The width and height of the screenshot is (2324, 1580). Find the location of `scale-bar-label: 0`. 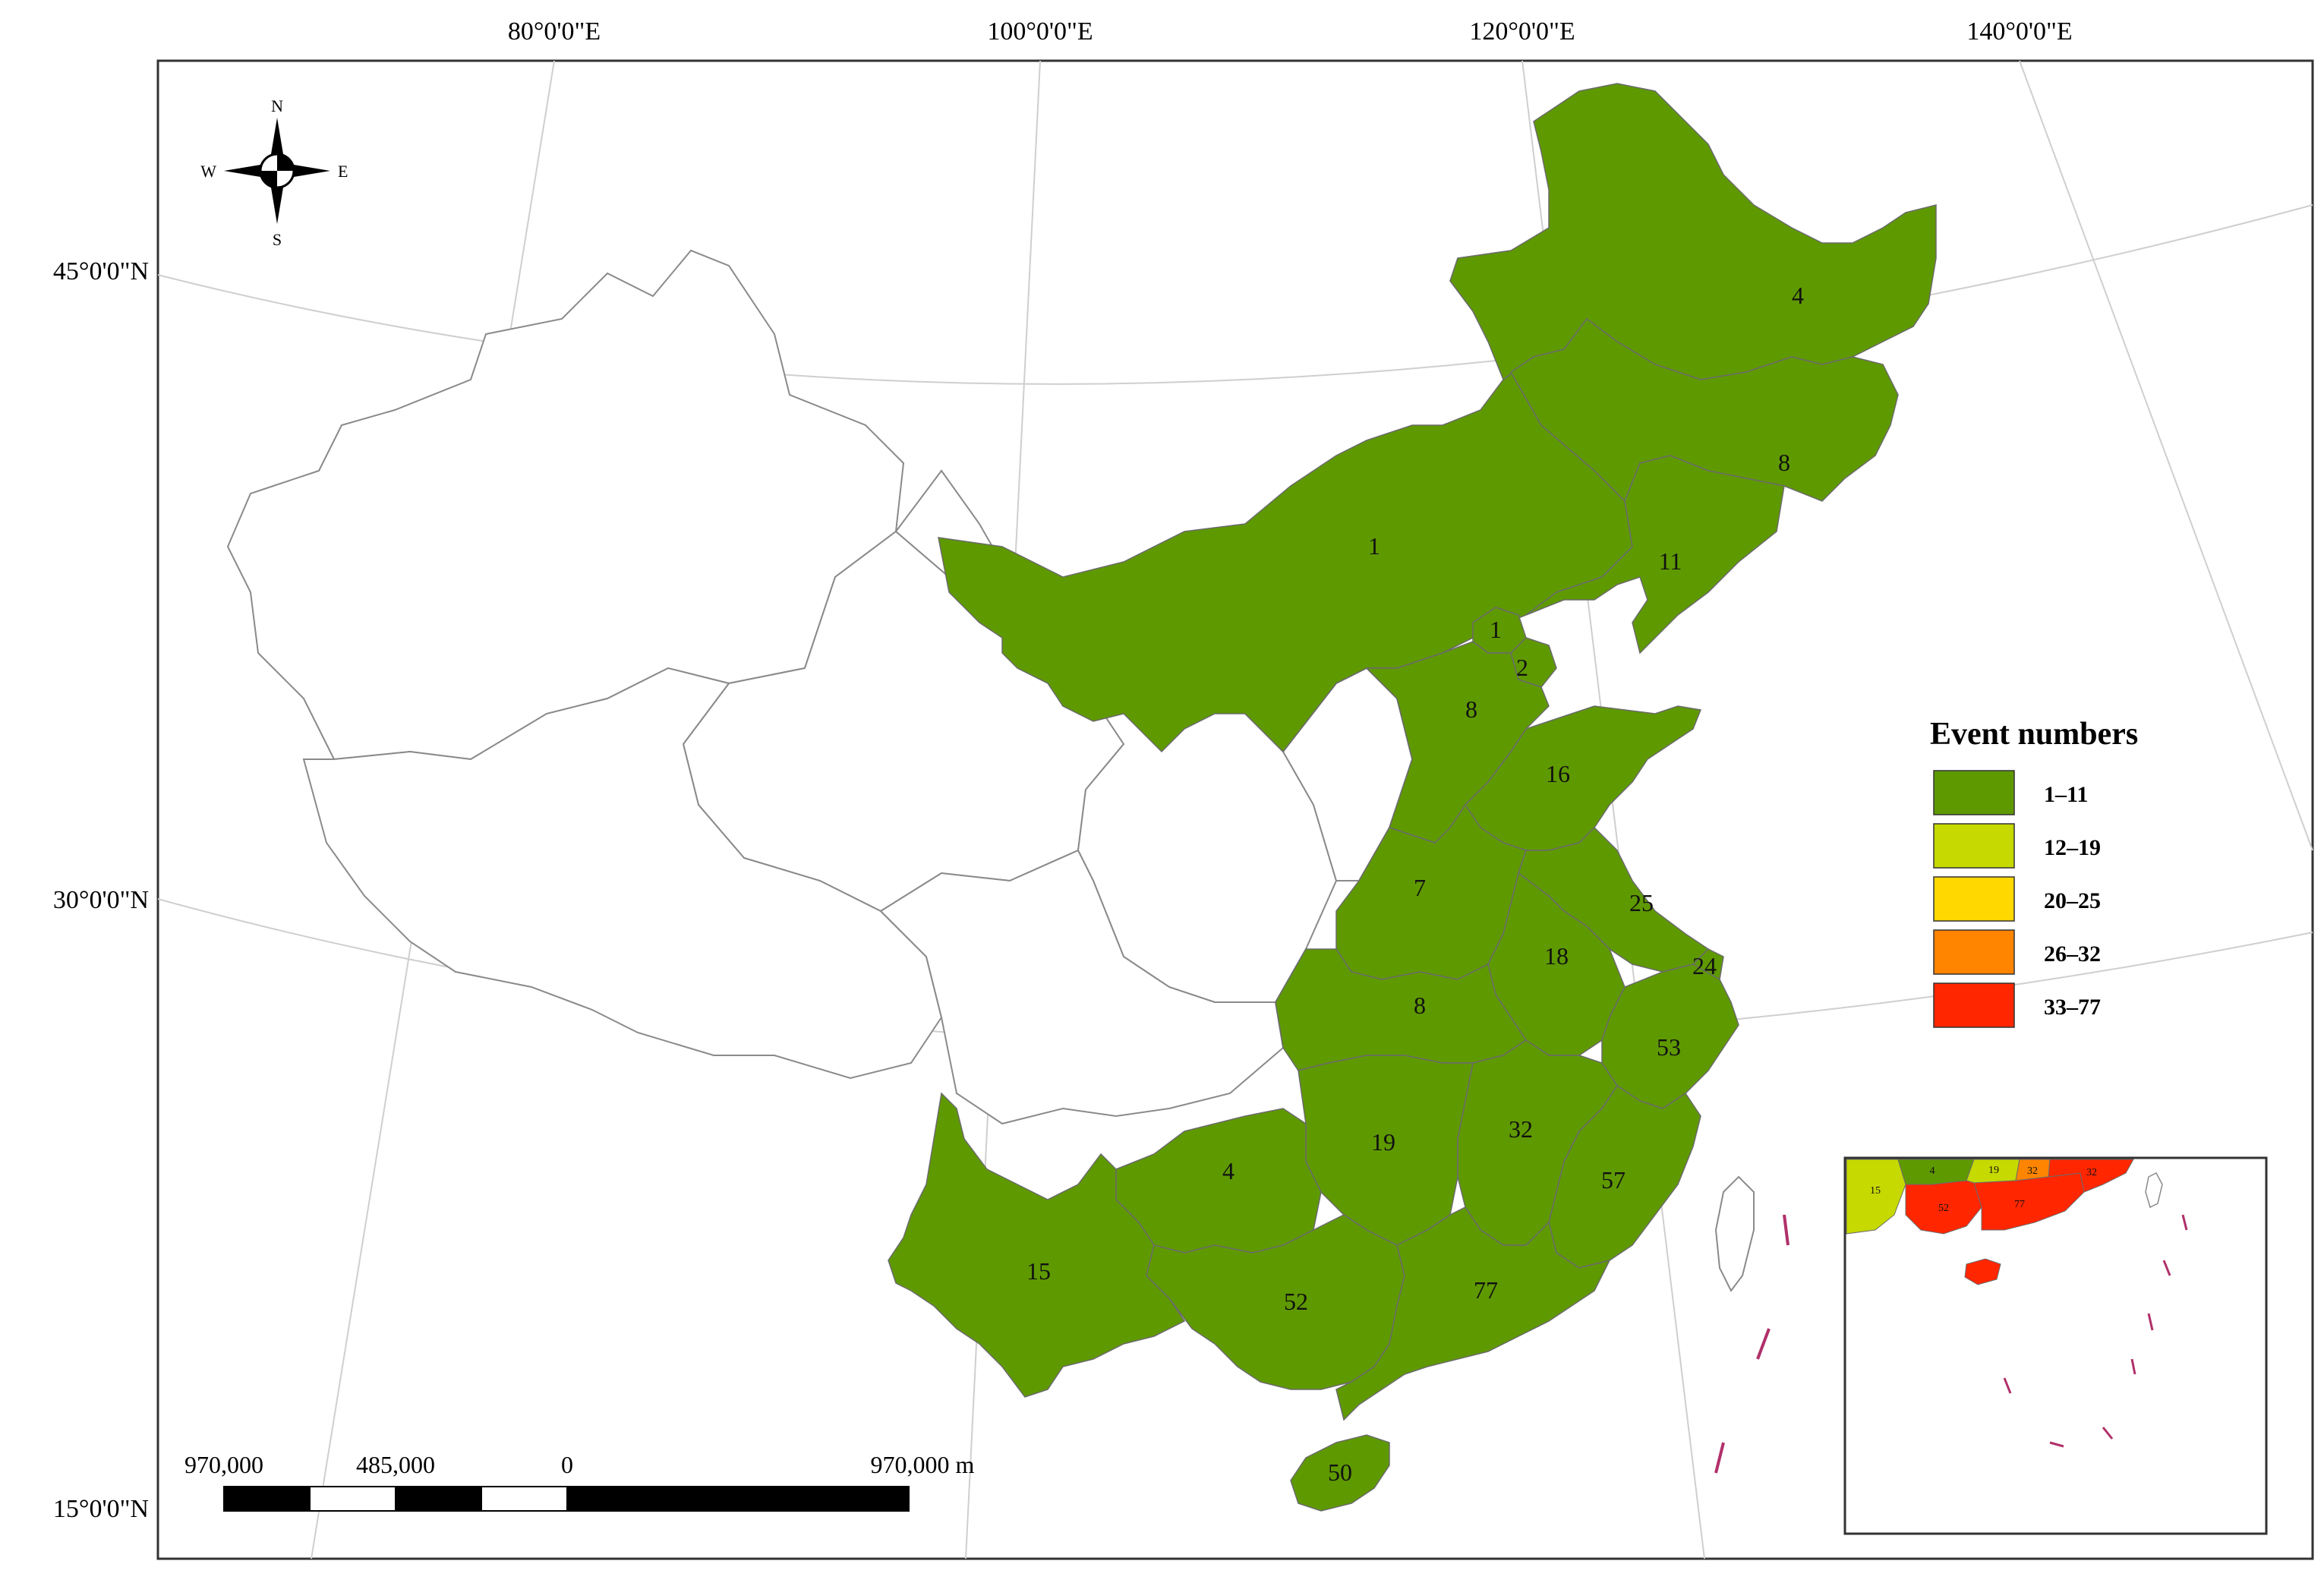

scale-bar-label: 0 is located at coordinates (567, 1464).